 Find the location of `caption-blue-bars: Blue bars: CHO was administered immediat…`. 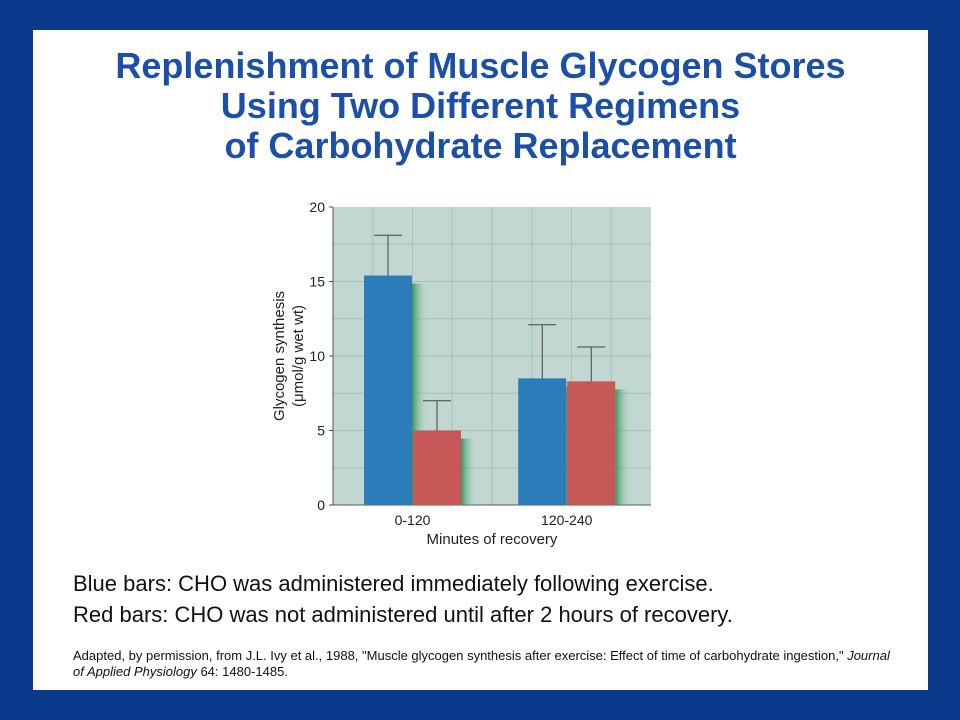

caption-blue-bars: Blue bars: CHO was administered immediat… is located at coordinates (393, 583).